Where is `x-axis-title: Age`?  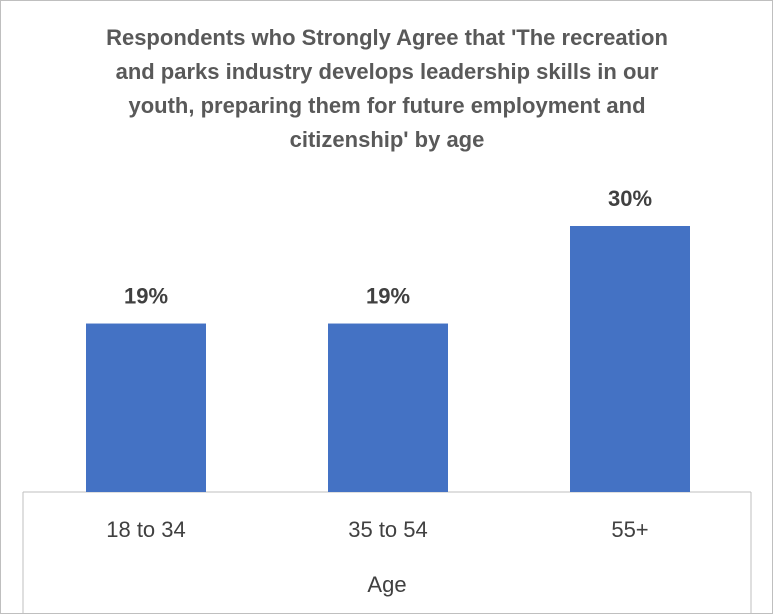
x-axis-title: Age is located at coordinates (386, 584).